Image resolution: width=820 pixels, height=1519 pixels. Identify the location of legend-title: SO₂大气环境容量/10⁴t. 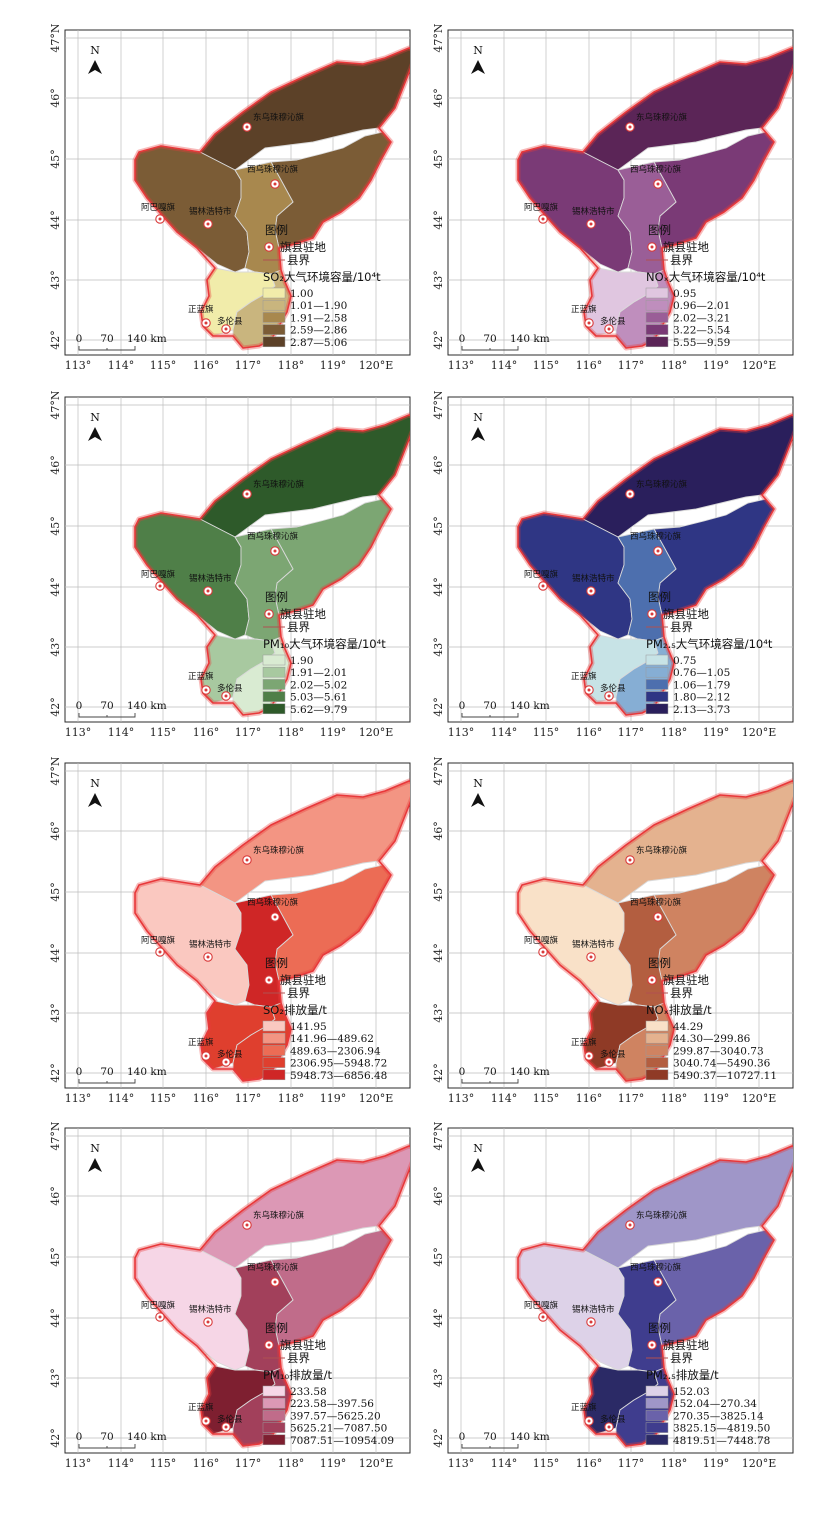
(322, 277).